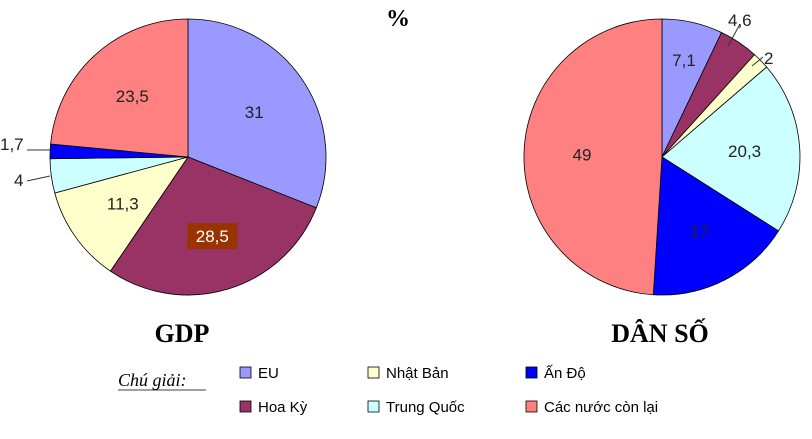 The height and width of the screenshot is (439, 812). Describe the element at coordinates (373, 372) in the screenshot. I see `legend-swatch-nhat-ban` at that location.